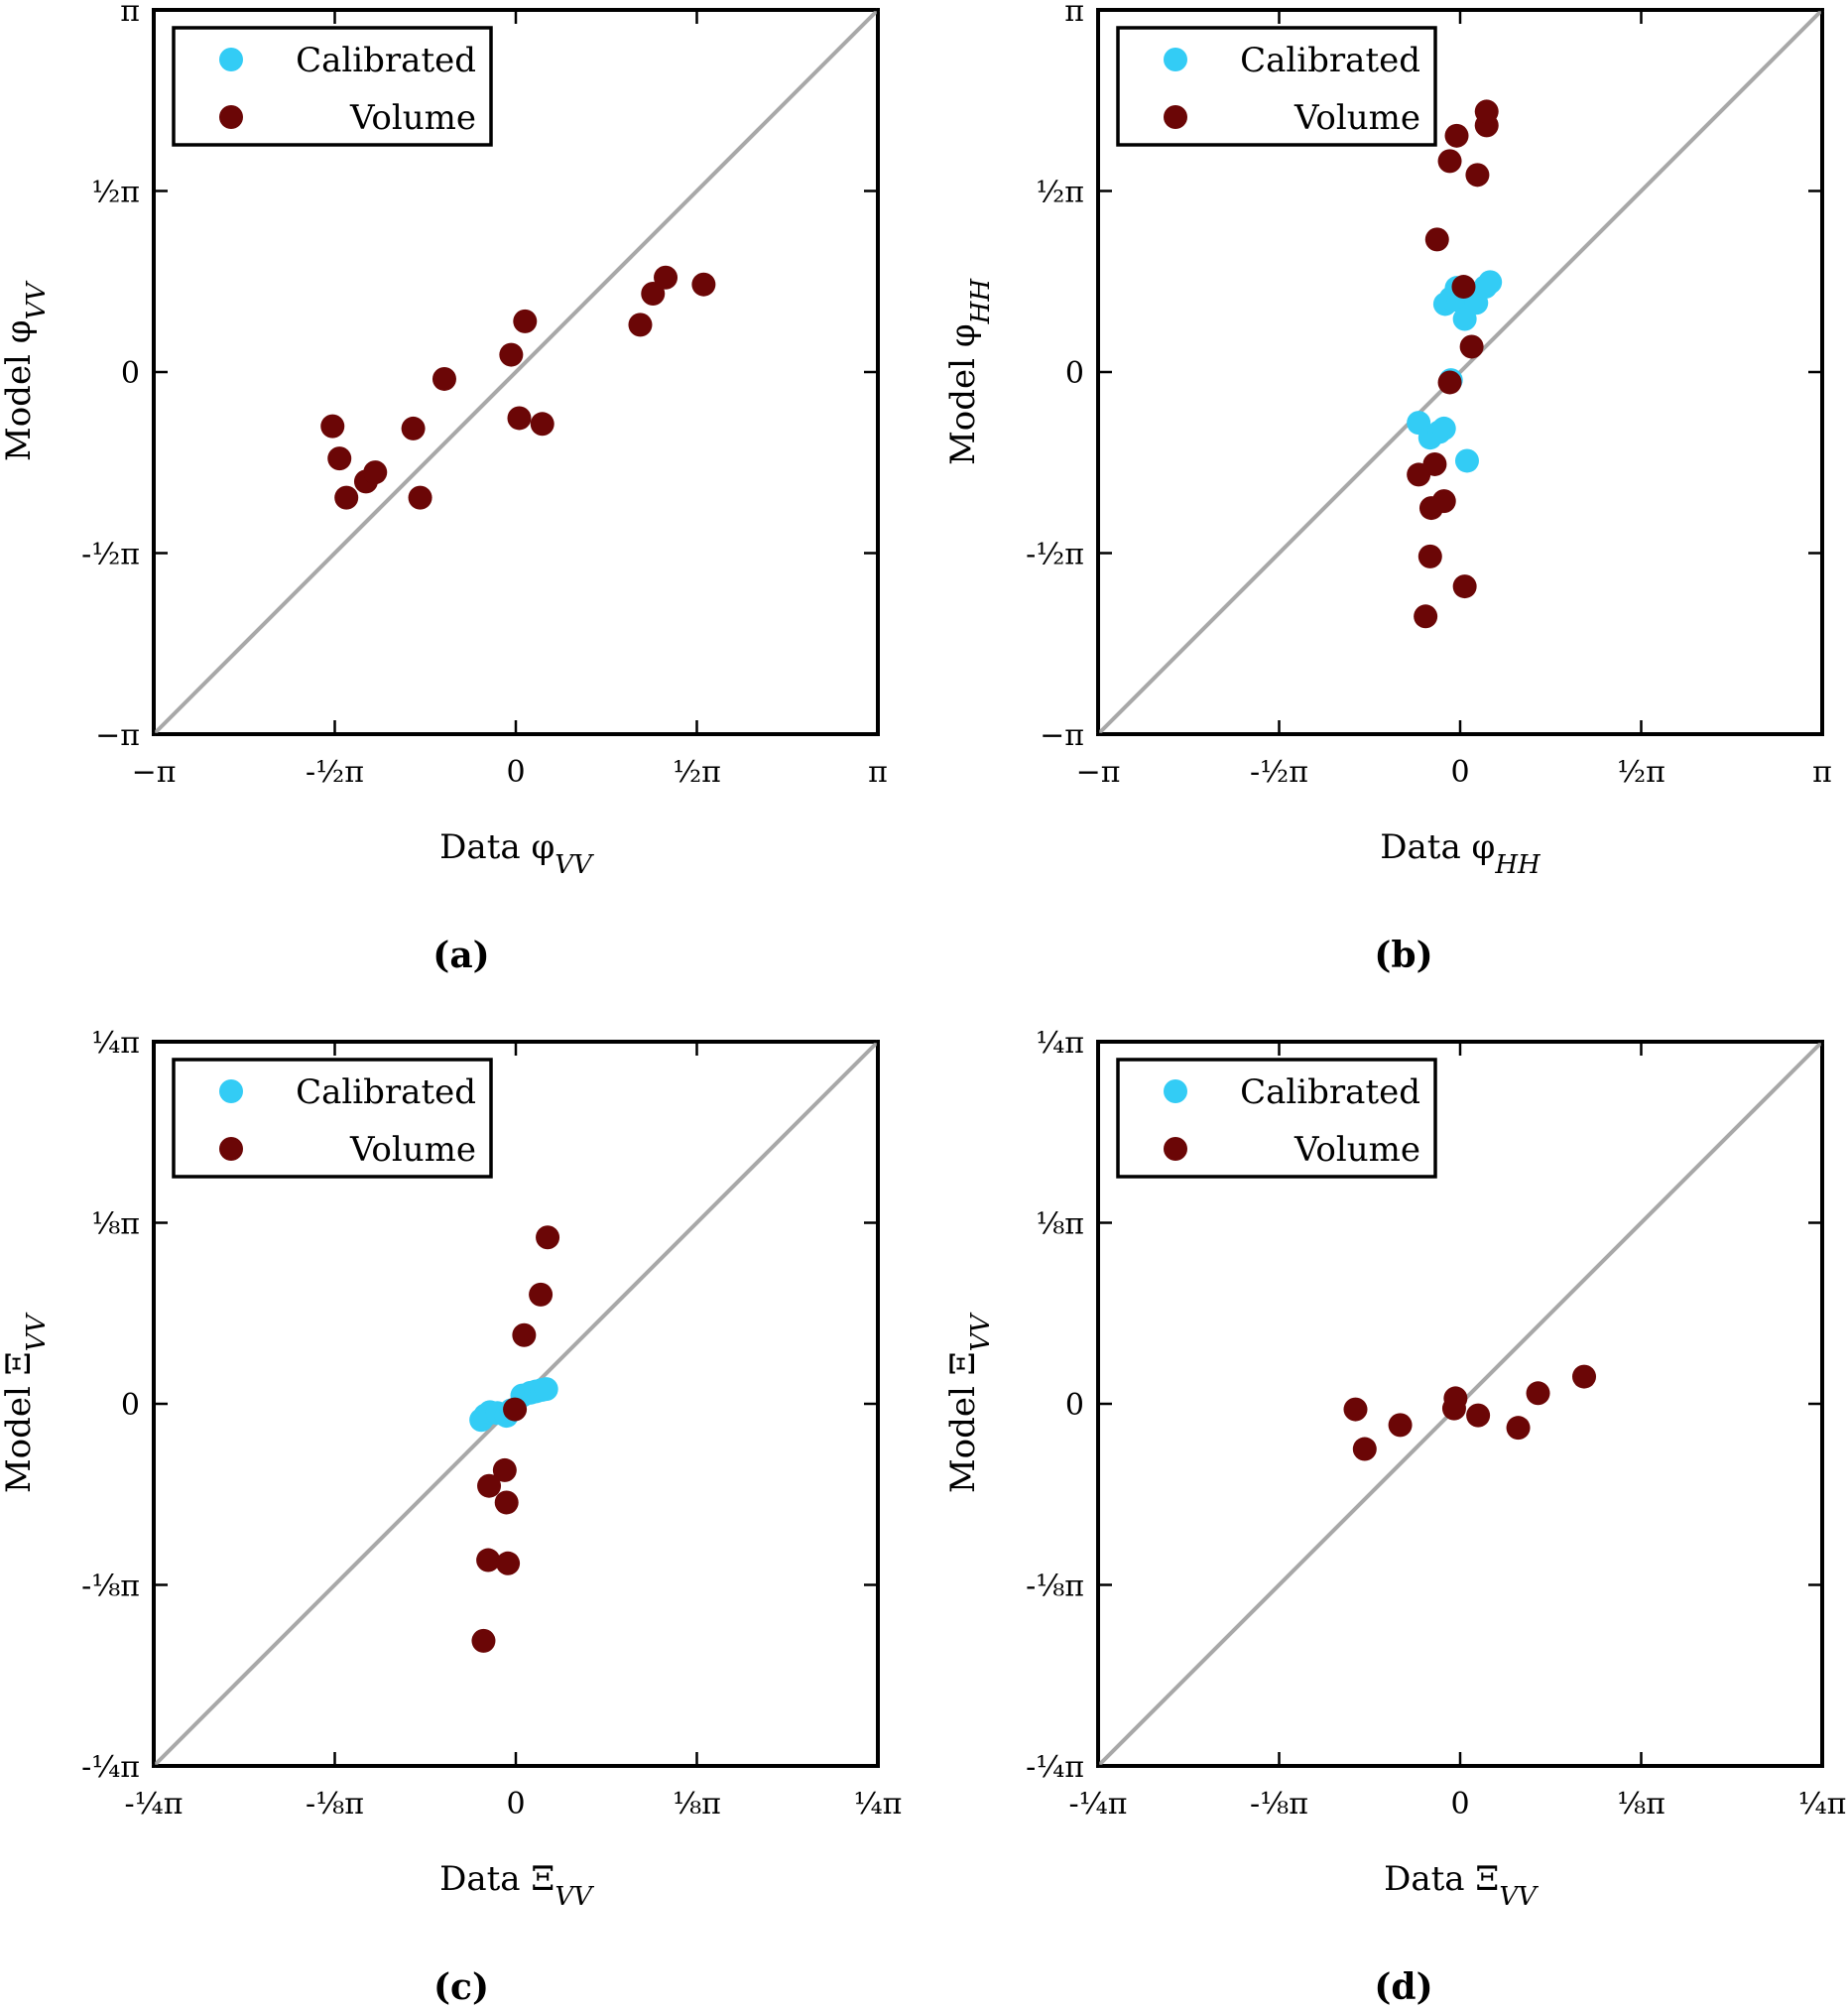  Describe the element at coordinates (697, 772) in the screenshot. I see `x-tick-label: ½π` at that location.